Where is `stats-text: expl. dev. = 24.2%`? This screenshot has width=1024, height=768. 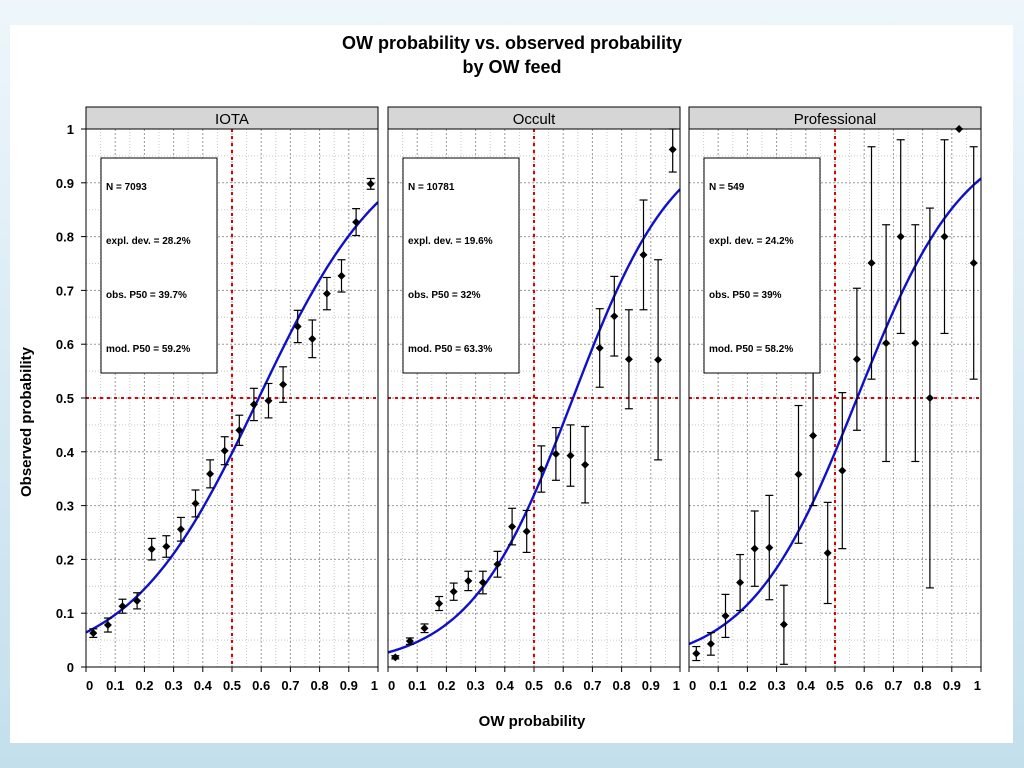 stats-text: expl. dev. = 24.2% is located at coordinates (751, 241).